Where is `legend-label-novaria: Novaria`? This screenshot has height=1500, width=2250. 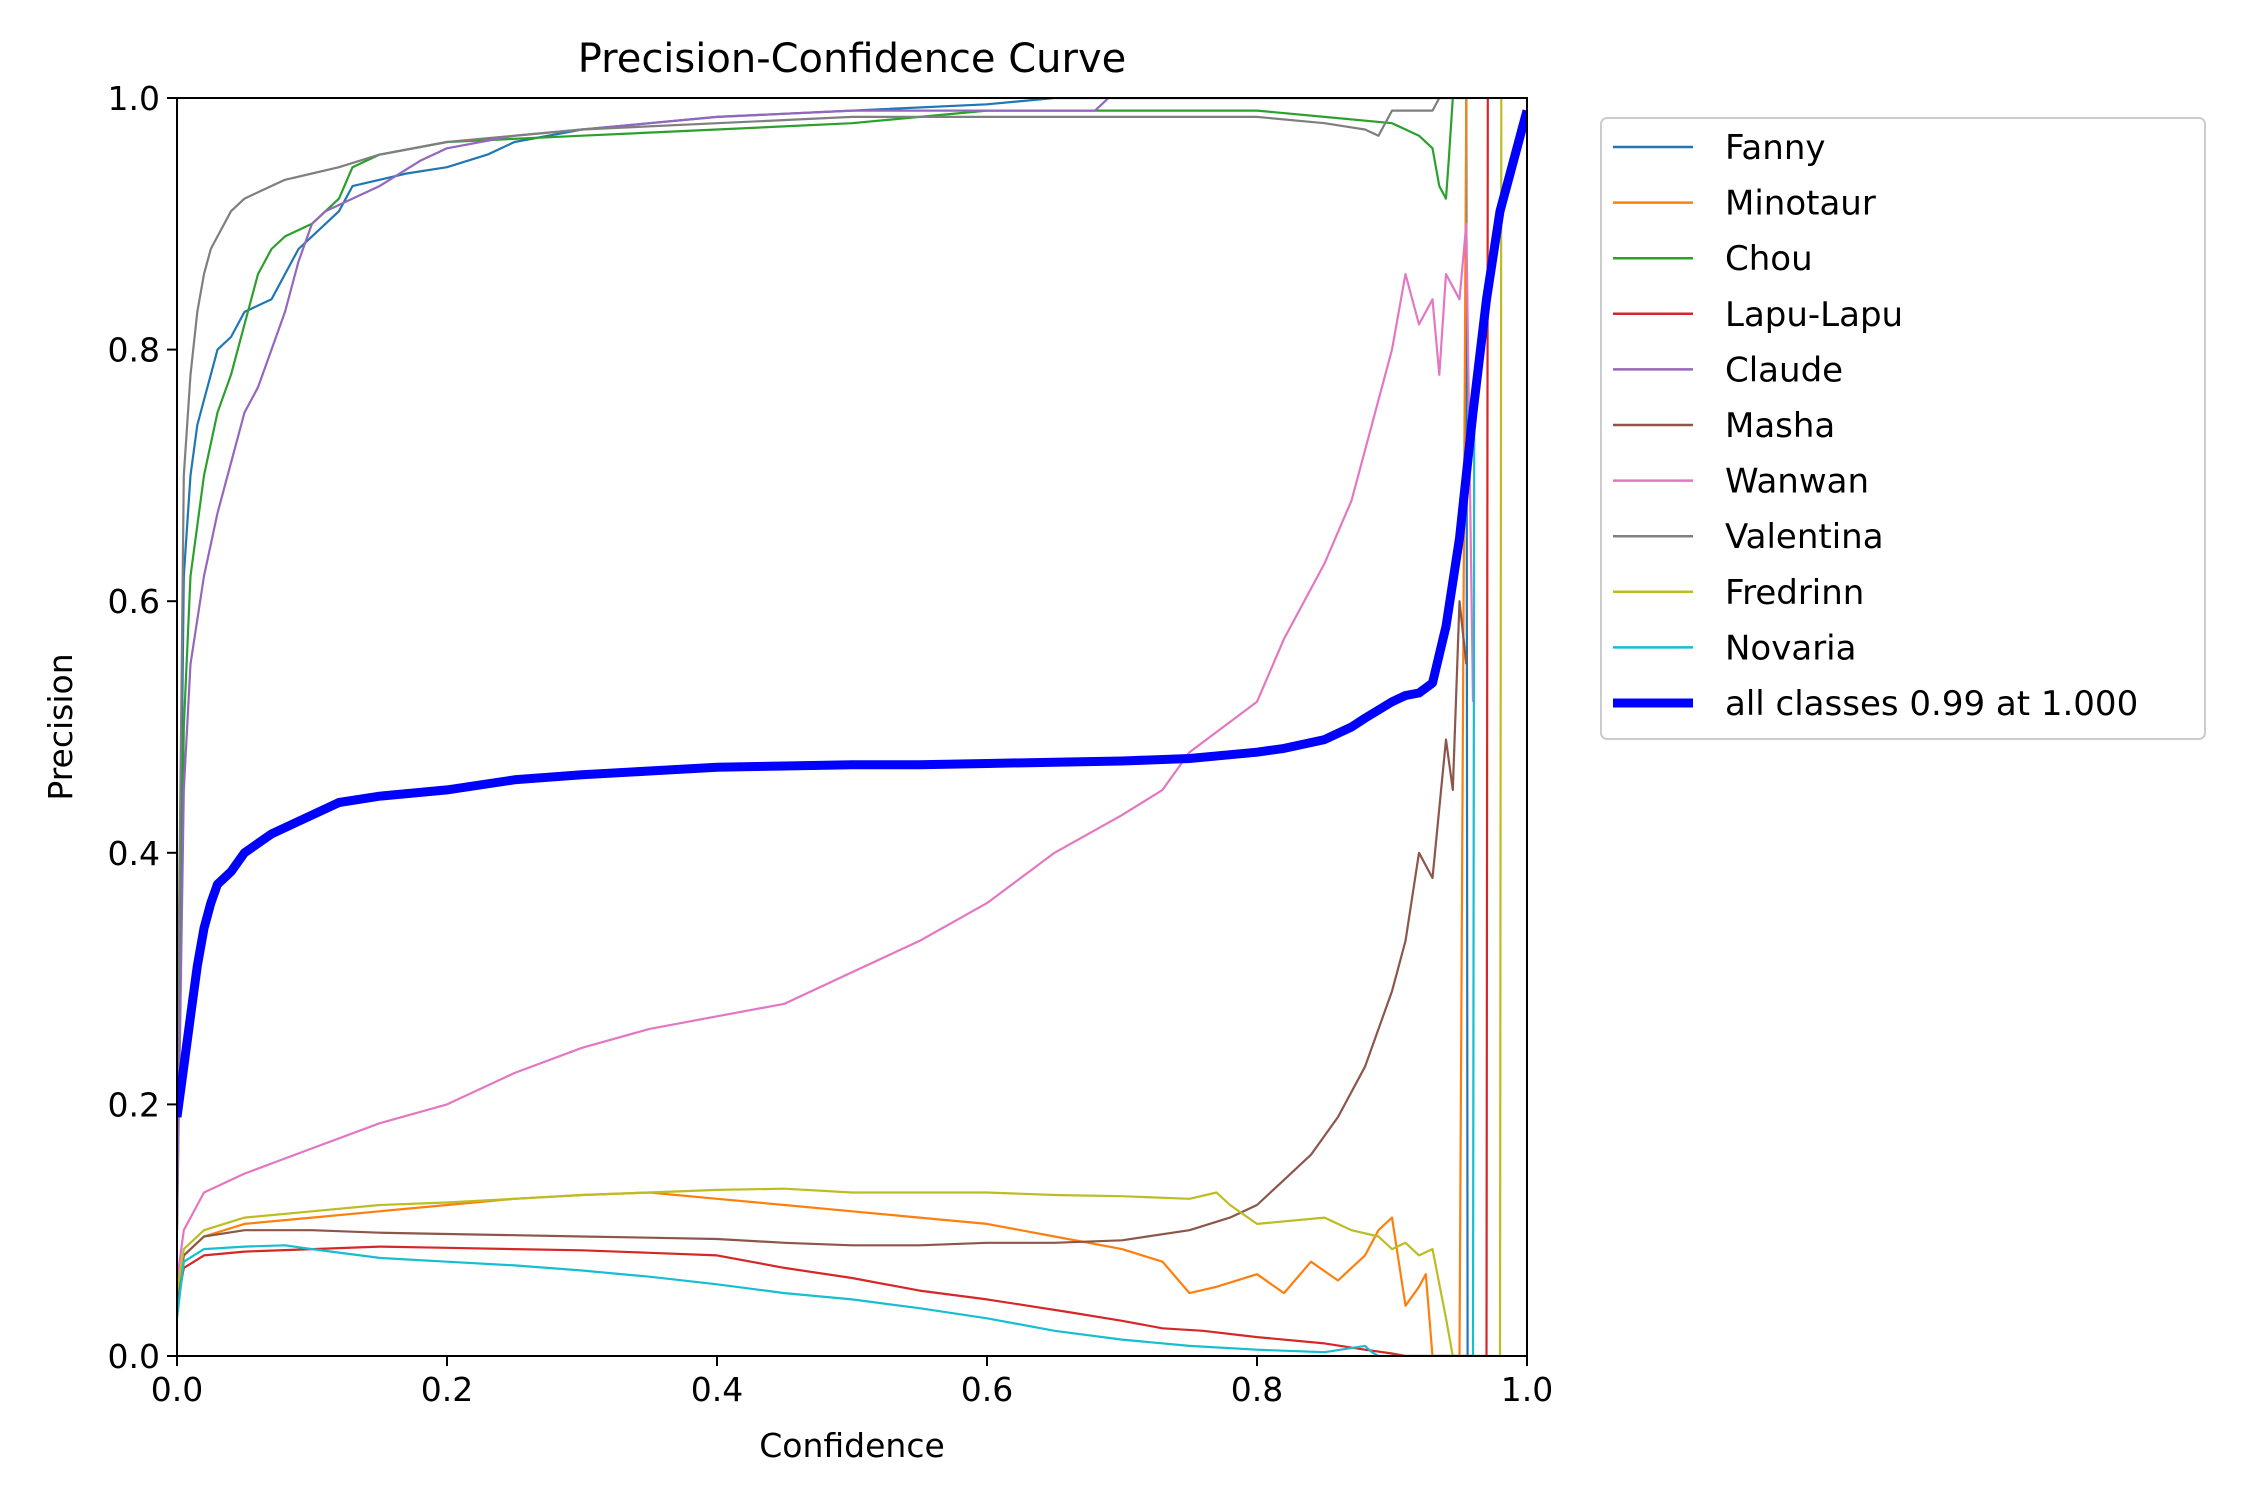
legend-label-novaria: Novaria is located at coordinates (1790, 648).